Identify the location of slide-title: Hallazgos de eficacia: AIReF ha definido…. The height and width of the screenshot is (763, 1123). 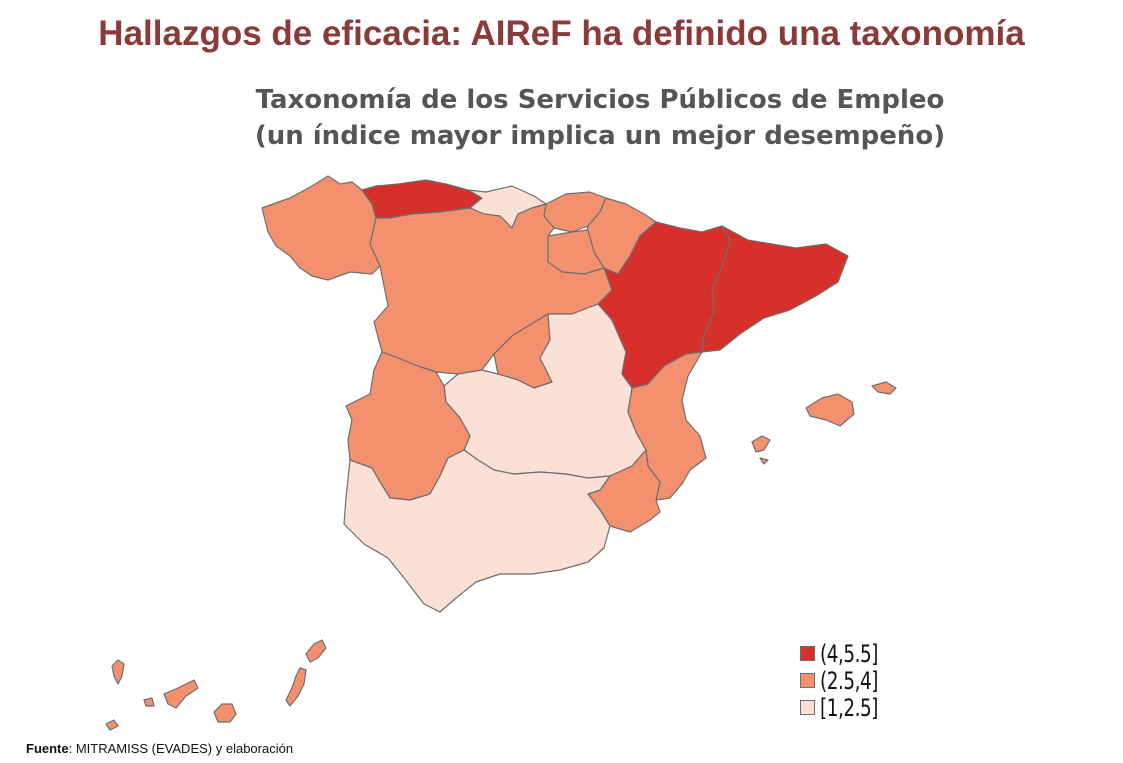
(561, 33).